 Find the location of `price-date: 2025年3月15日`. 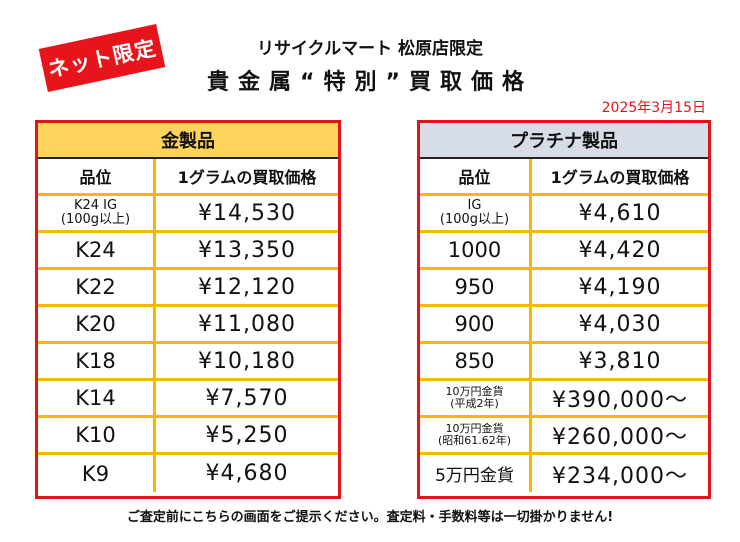

price-date: 2025年3月15日 is located at coordinates (653, 108).